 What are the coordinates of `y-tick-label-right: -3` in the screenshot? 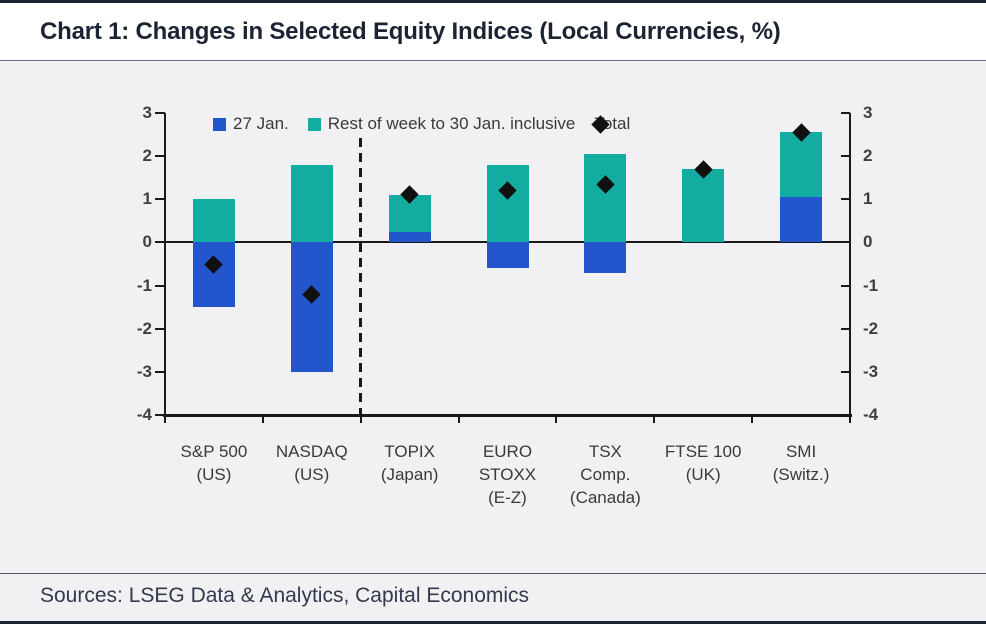 It's located at (871, 371).